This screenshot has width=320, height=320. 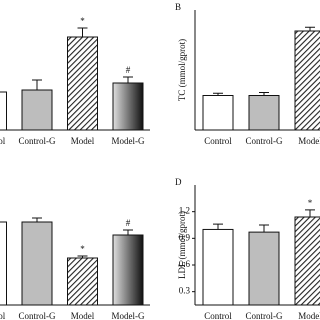 I want to click on y-axis-label: LDL (mmol/gprot), so click(x=182, y=245).